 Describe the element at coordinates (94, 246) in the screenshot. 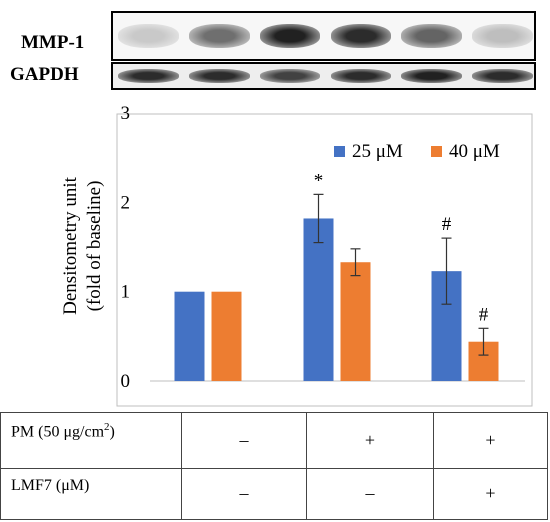

I see `y-axis-label-line2: (fold of baseline)` at that location.